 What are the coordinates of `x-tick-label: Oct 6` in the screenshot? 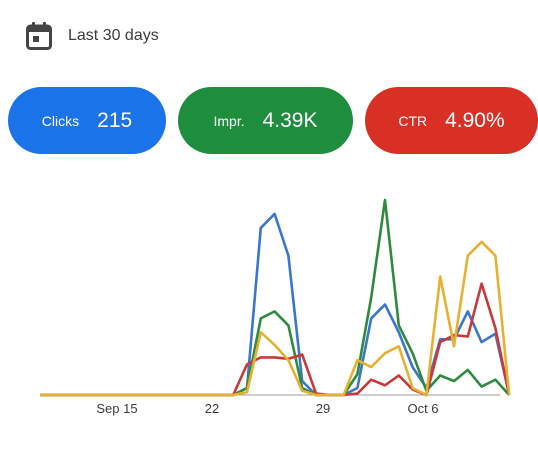 It's located at (422, 408).